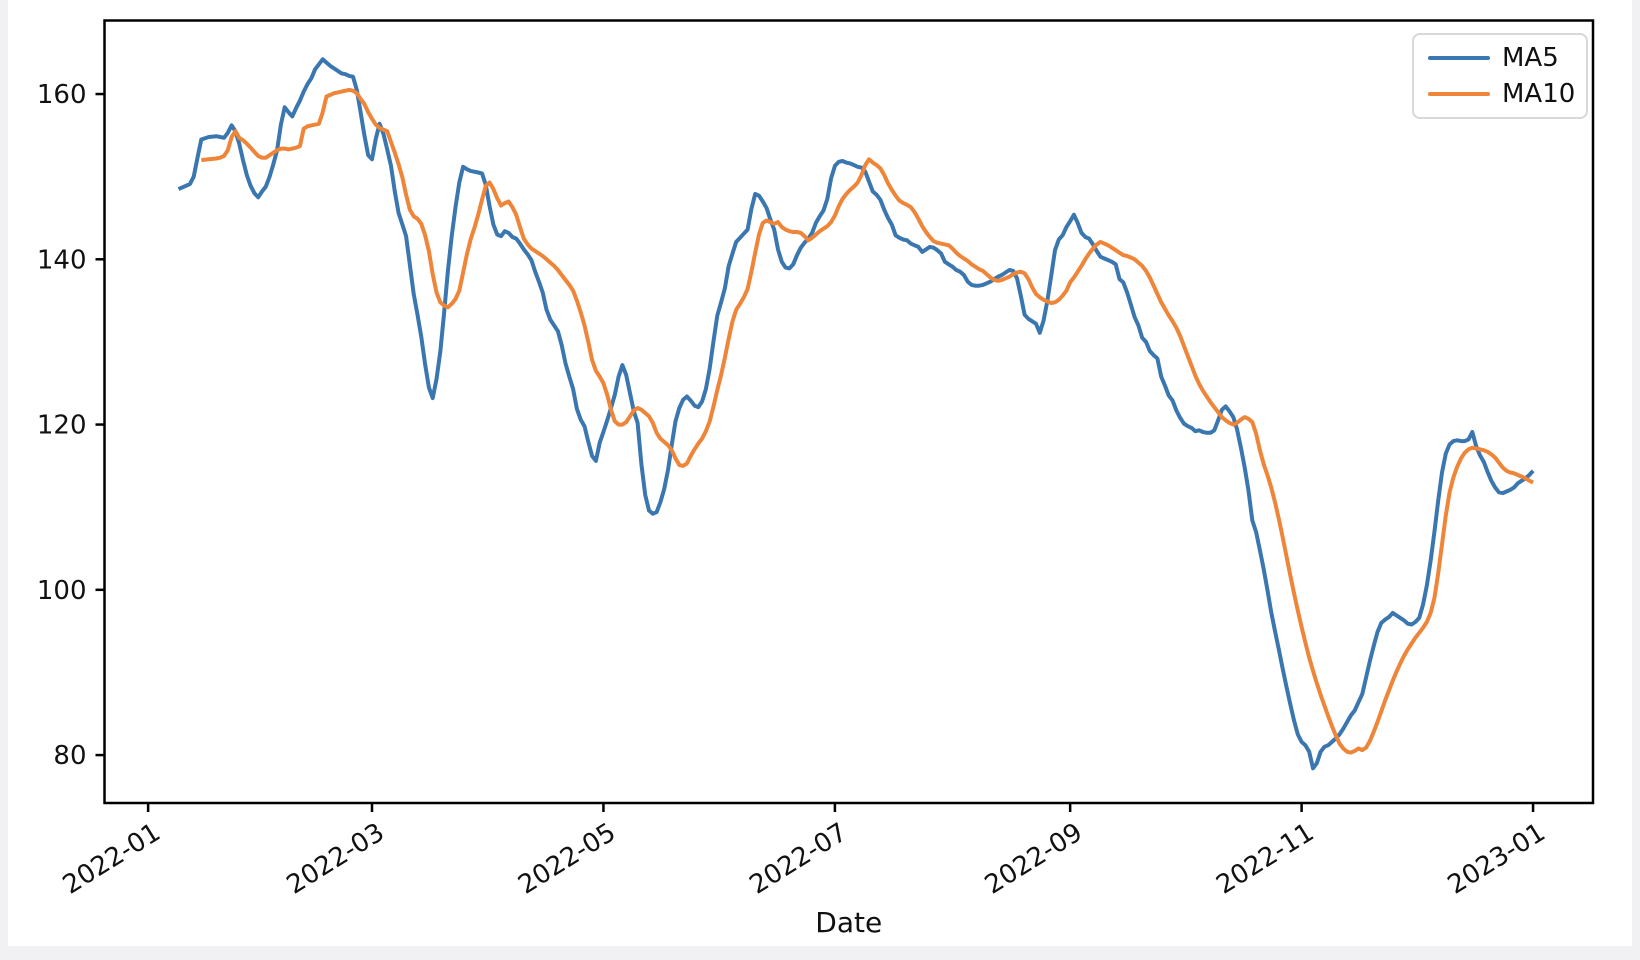 The image size is (1640, 960). What do you see at coordinates (799, 858) in the screenshot?
I see `x-tick-label: 2022-07` at bounding box center [799, 858].